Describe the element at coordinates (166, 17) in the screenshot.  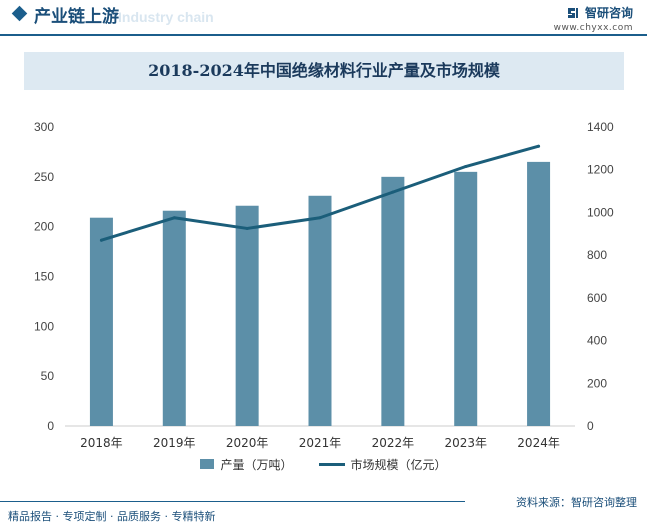
I see `section-subtitle: Industry chain` at that location.